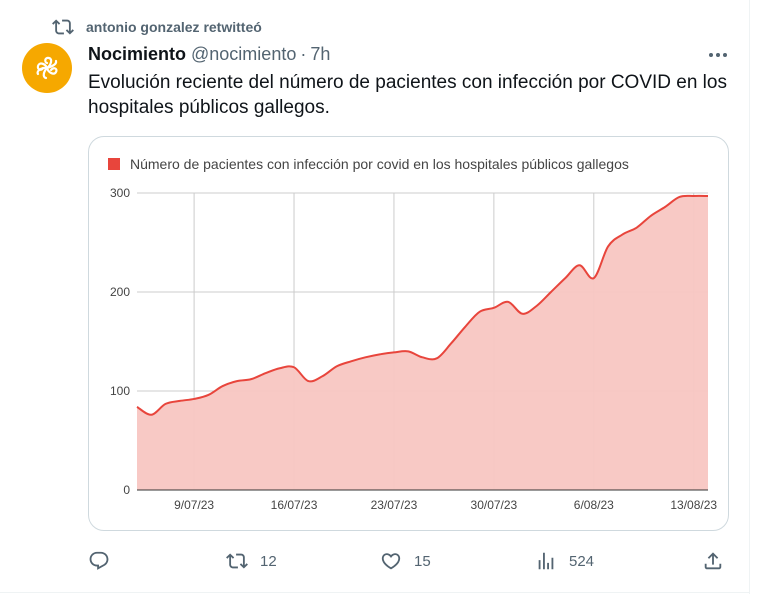 The image size is (766, 594). Describe the element at coordinates (394, 505) in the screenshot. I see `x-tick-label: 23/07/23` at that location.